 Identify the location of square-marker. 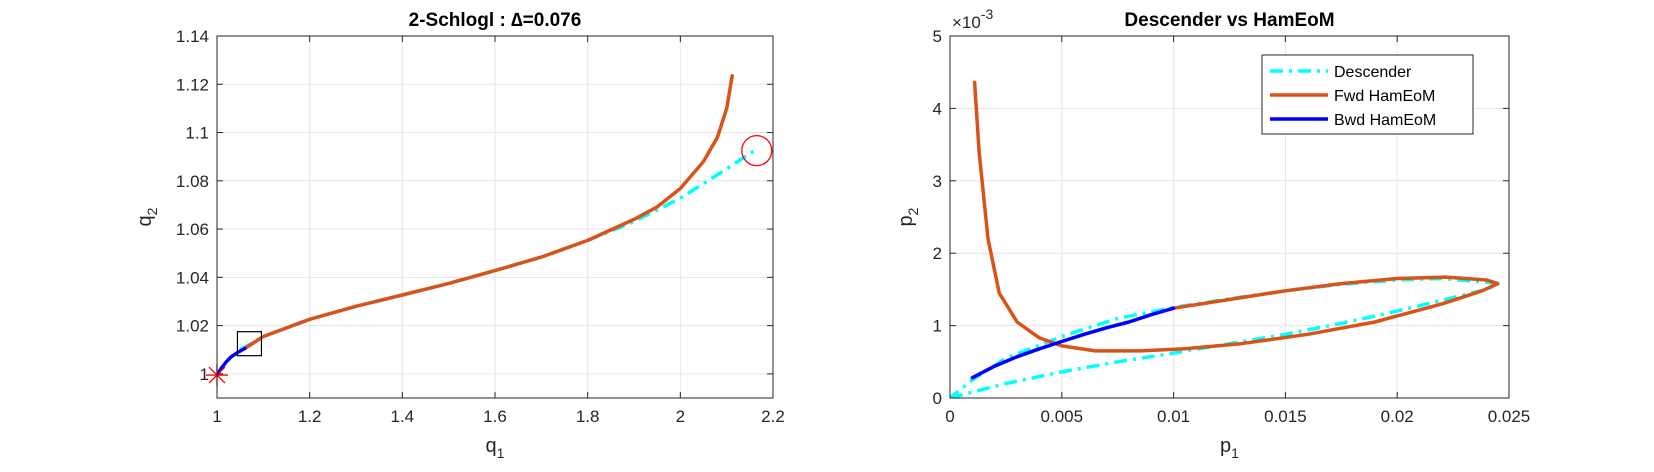
(249, 344).